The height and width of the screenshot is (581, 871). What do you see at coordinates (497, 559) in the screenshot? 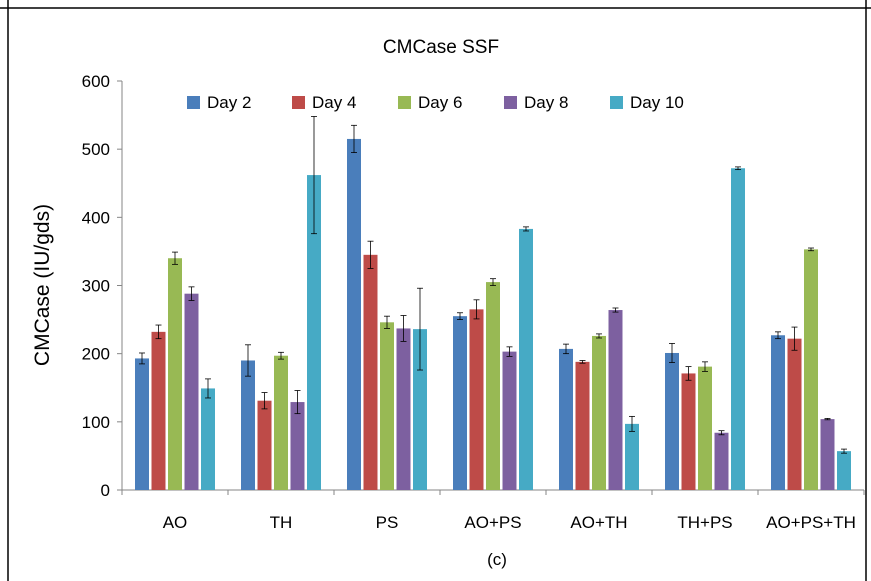
I see `x-axis-title: (c)` at bounding box center [497, 559].